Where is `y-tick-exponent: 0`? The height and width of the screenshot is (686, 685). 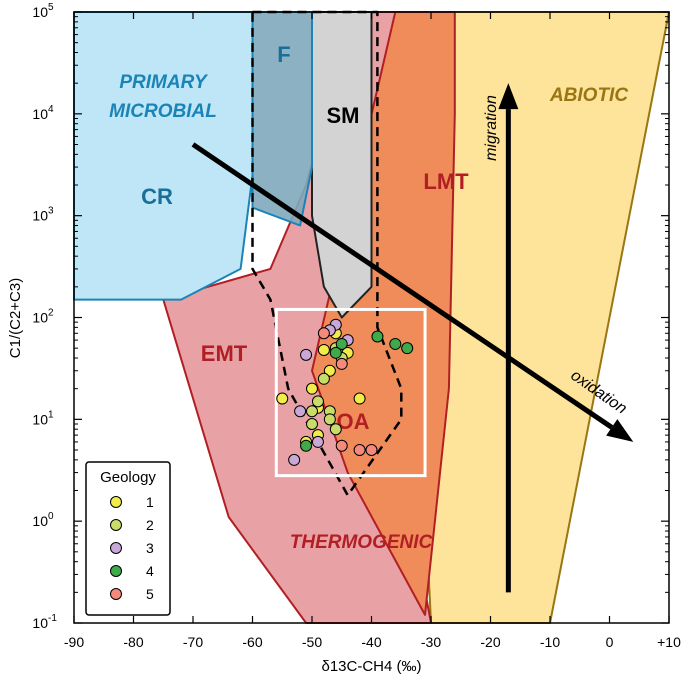
y-tick-exponent: 0 is located at coordinates (51, 516).